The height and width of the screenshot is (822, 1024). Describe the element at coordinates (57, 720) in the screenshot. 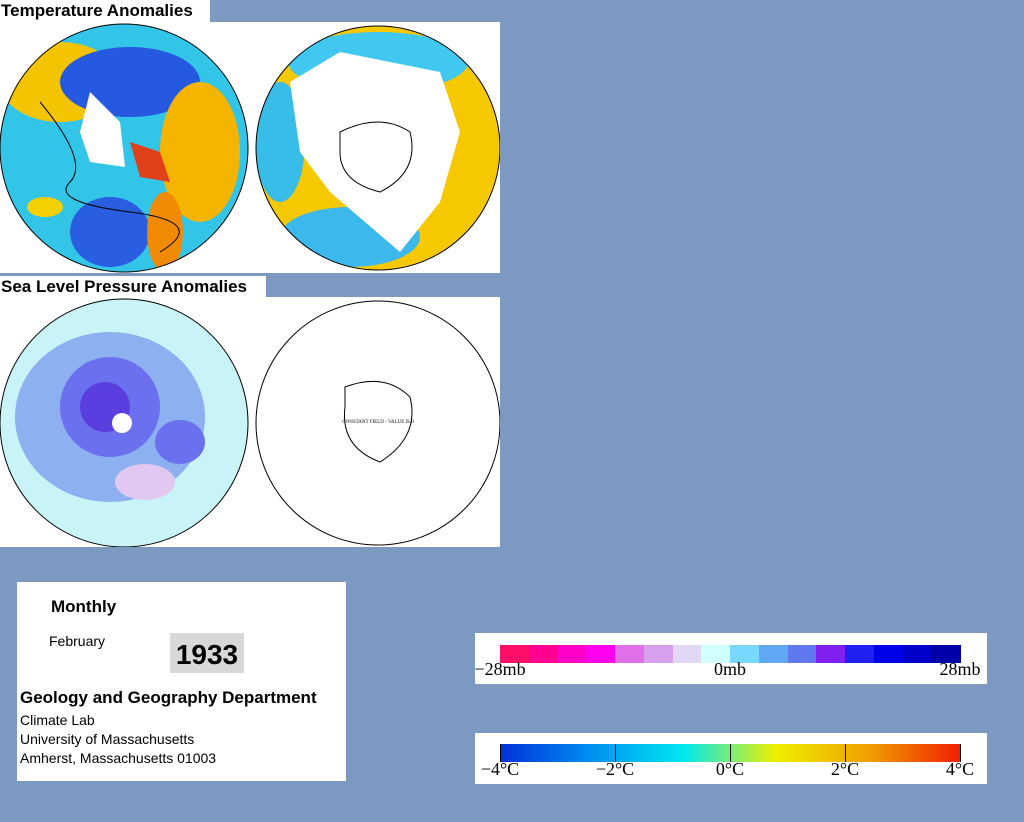

I see `lab: Climate Lab` at that location.